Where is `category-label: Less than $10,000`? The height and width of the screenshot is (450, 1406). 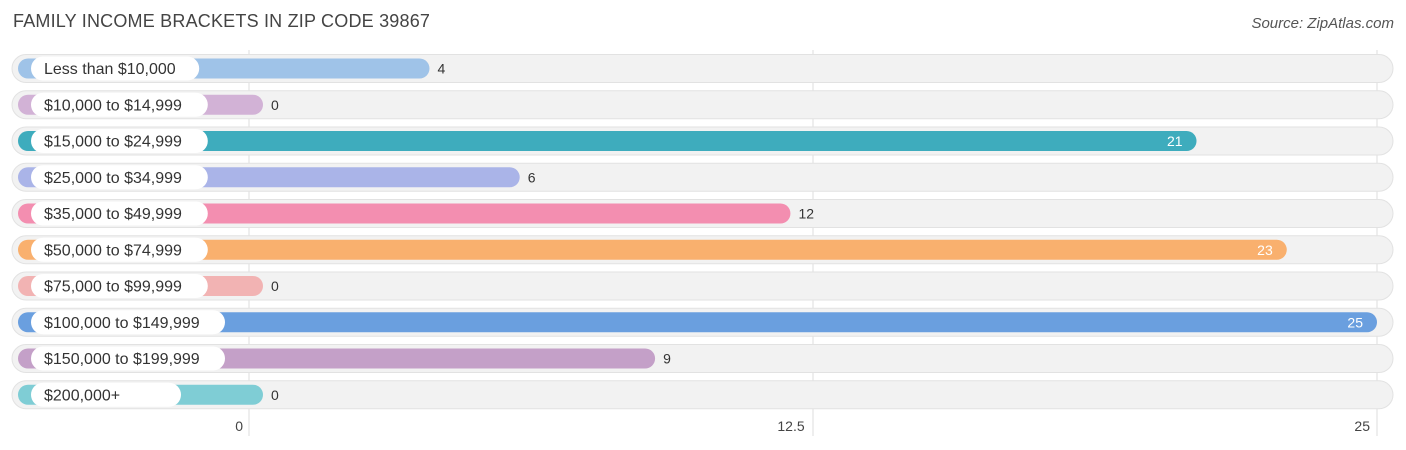
category-label: Less than $10,000 is located at coordinates (110, 69).